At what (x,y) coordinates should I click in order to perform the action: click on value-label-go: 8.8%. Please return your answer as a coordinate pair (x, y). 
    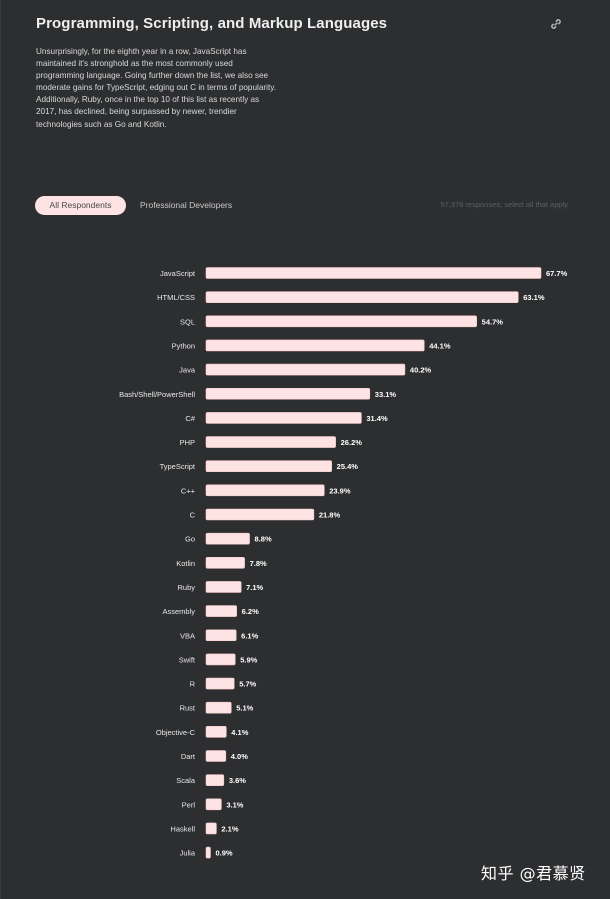
    Looking at the image, I should click on (263, 539).